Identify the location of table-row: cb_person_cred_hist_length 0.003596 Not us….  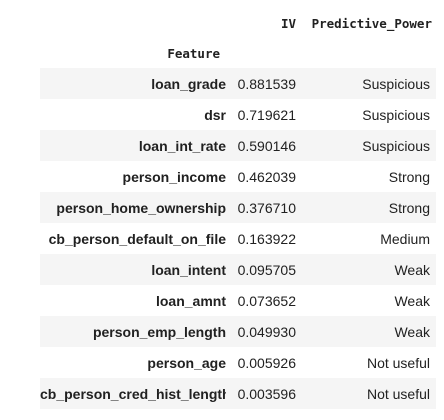
(238, 393).